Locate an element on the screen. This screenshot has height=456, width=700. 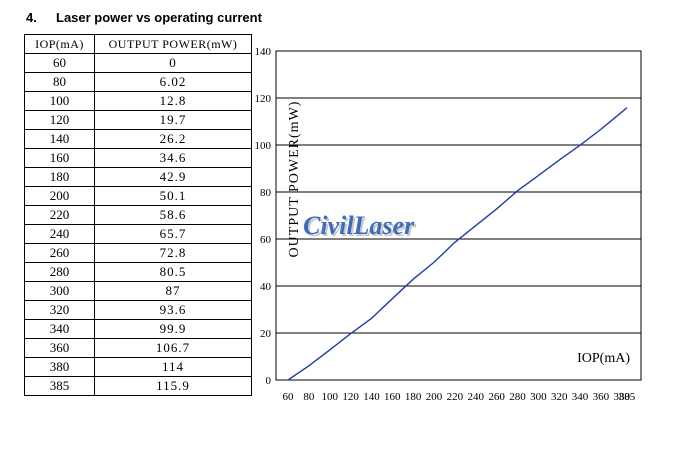
x-tick-label: 240 is located at coordinates (476, 397).